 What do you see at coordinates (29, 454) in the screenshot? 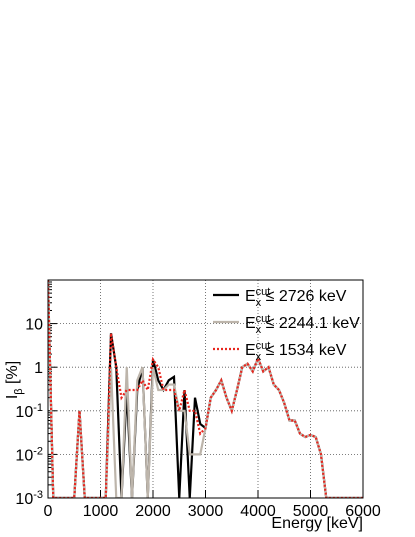
I see `y-tick-label: 10⁻²` at bounding box center [29, 454].